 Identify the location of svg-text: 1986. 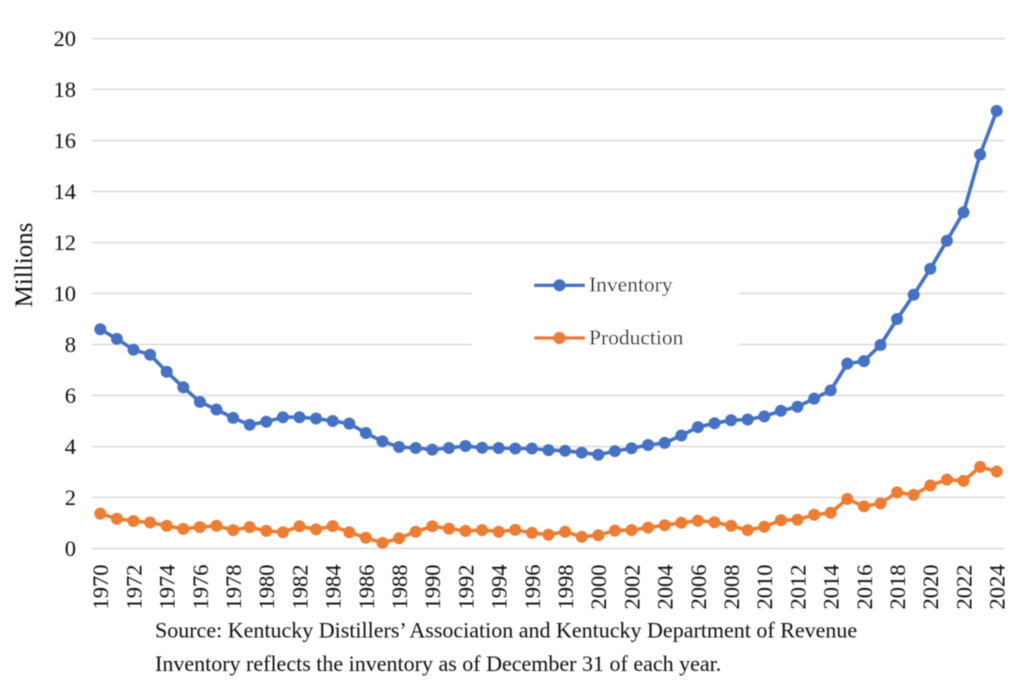
(366, 587).